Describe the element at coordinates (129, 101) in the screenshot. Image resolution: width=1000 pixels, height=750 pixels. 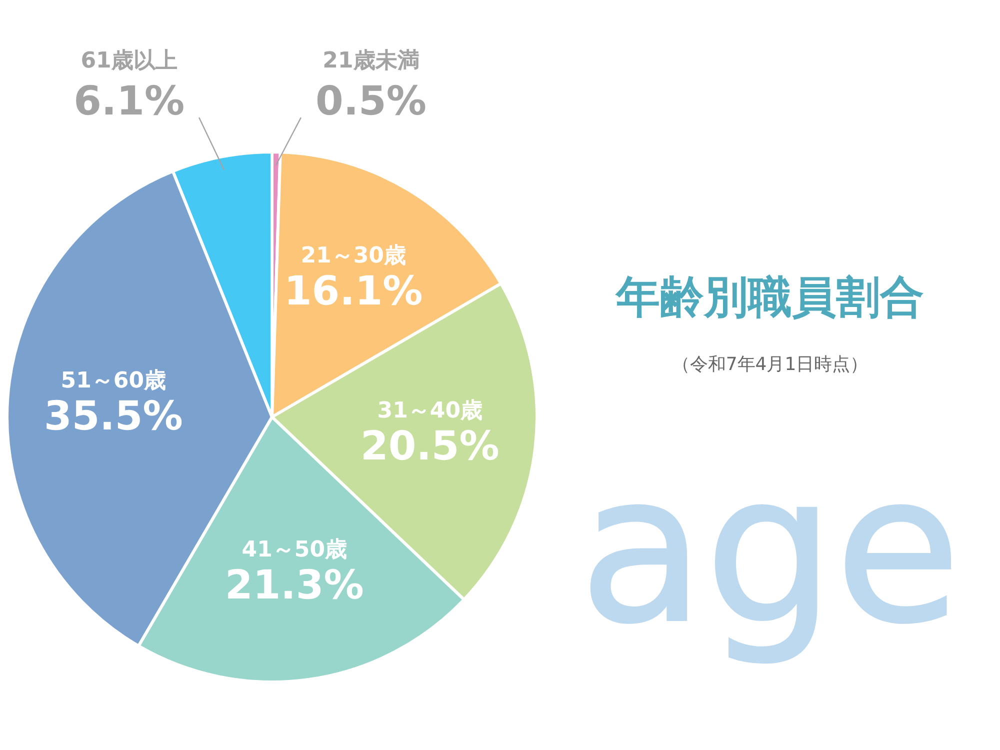
I see `data-label: 6.1%` at that location.